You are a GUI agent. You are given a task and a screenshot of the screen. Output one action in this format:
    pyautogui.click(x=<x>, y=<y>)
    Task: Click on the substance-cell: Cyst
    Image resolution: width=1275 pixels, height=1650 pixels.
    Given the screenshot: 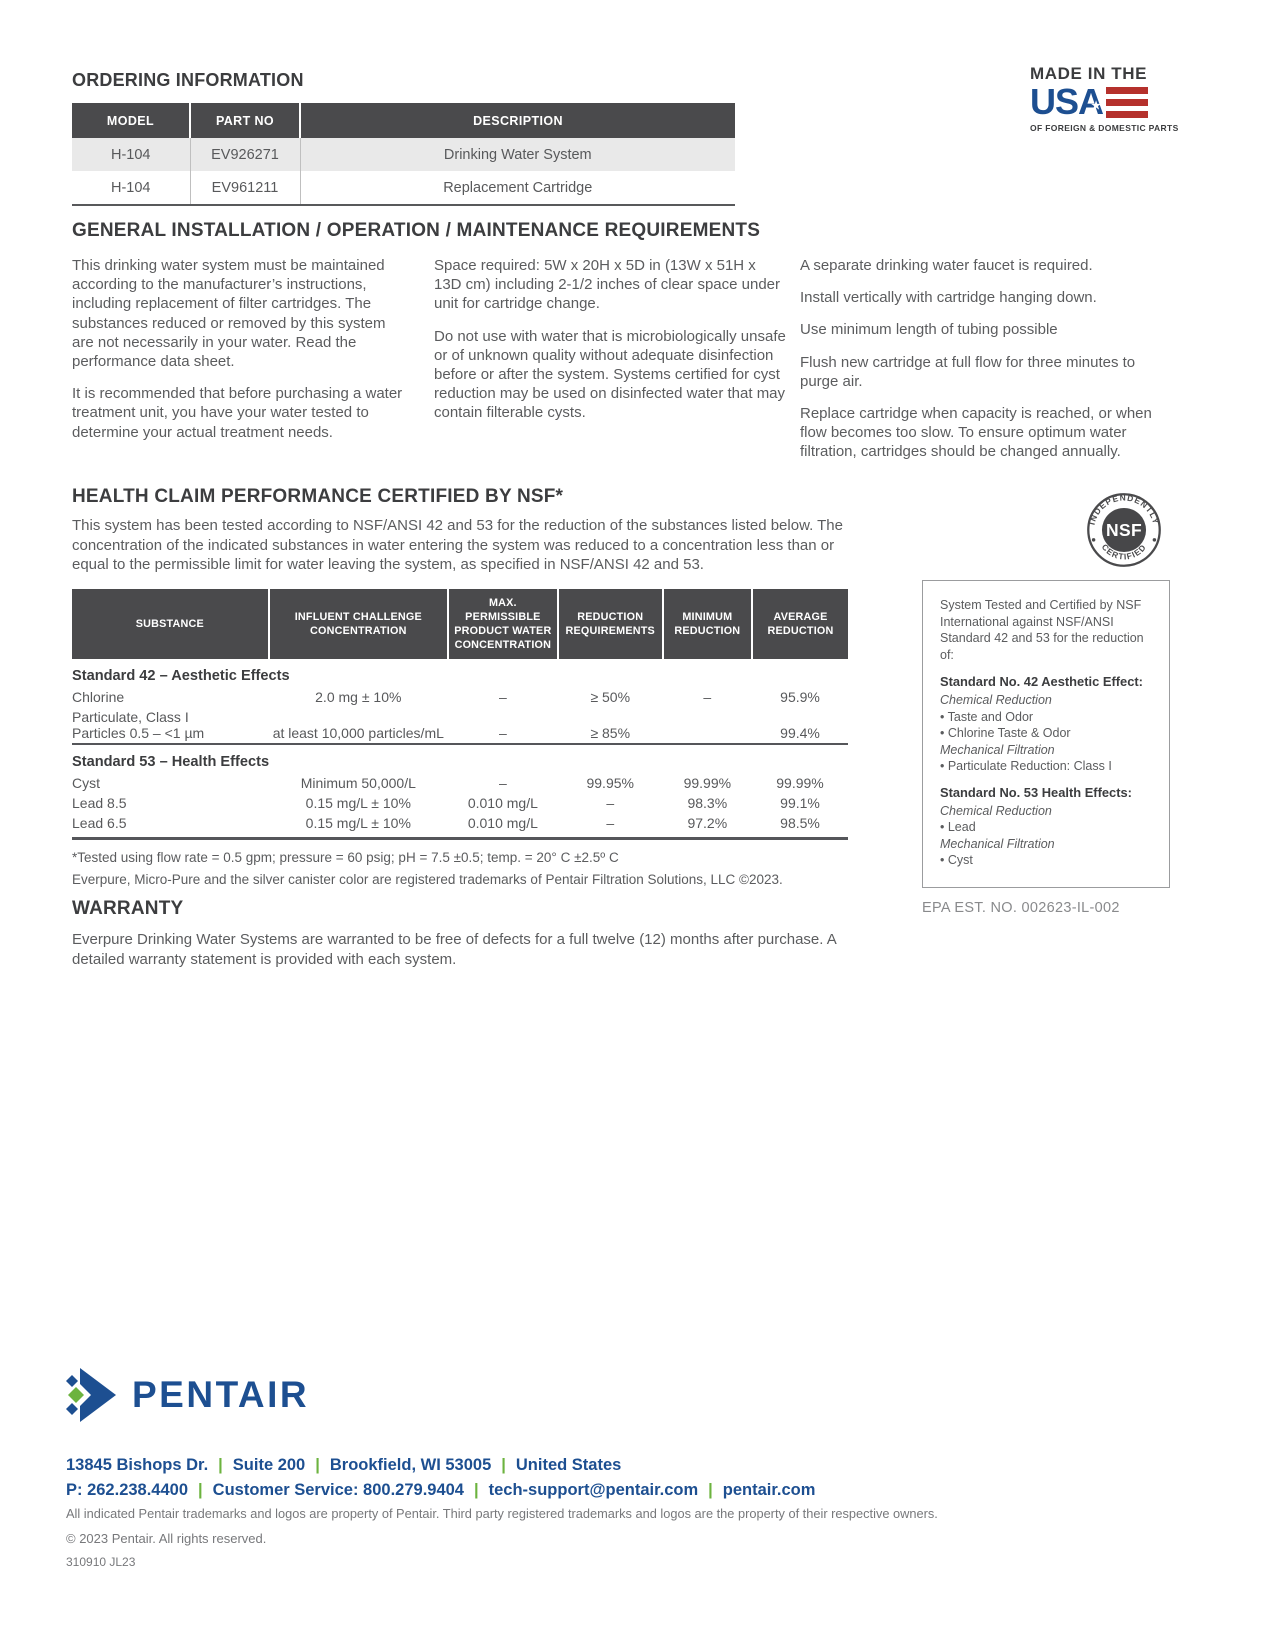 What is the action you would take?
    pyautogui.click(x=170, y=783)
    